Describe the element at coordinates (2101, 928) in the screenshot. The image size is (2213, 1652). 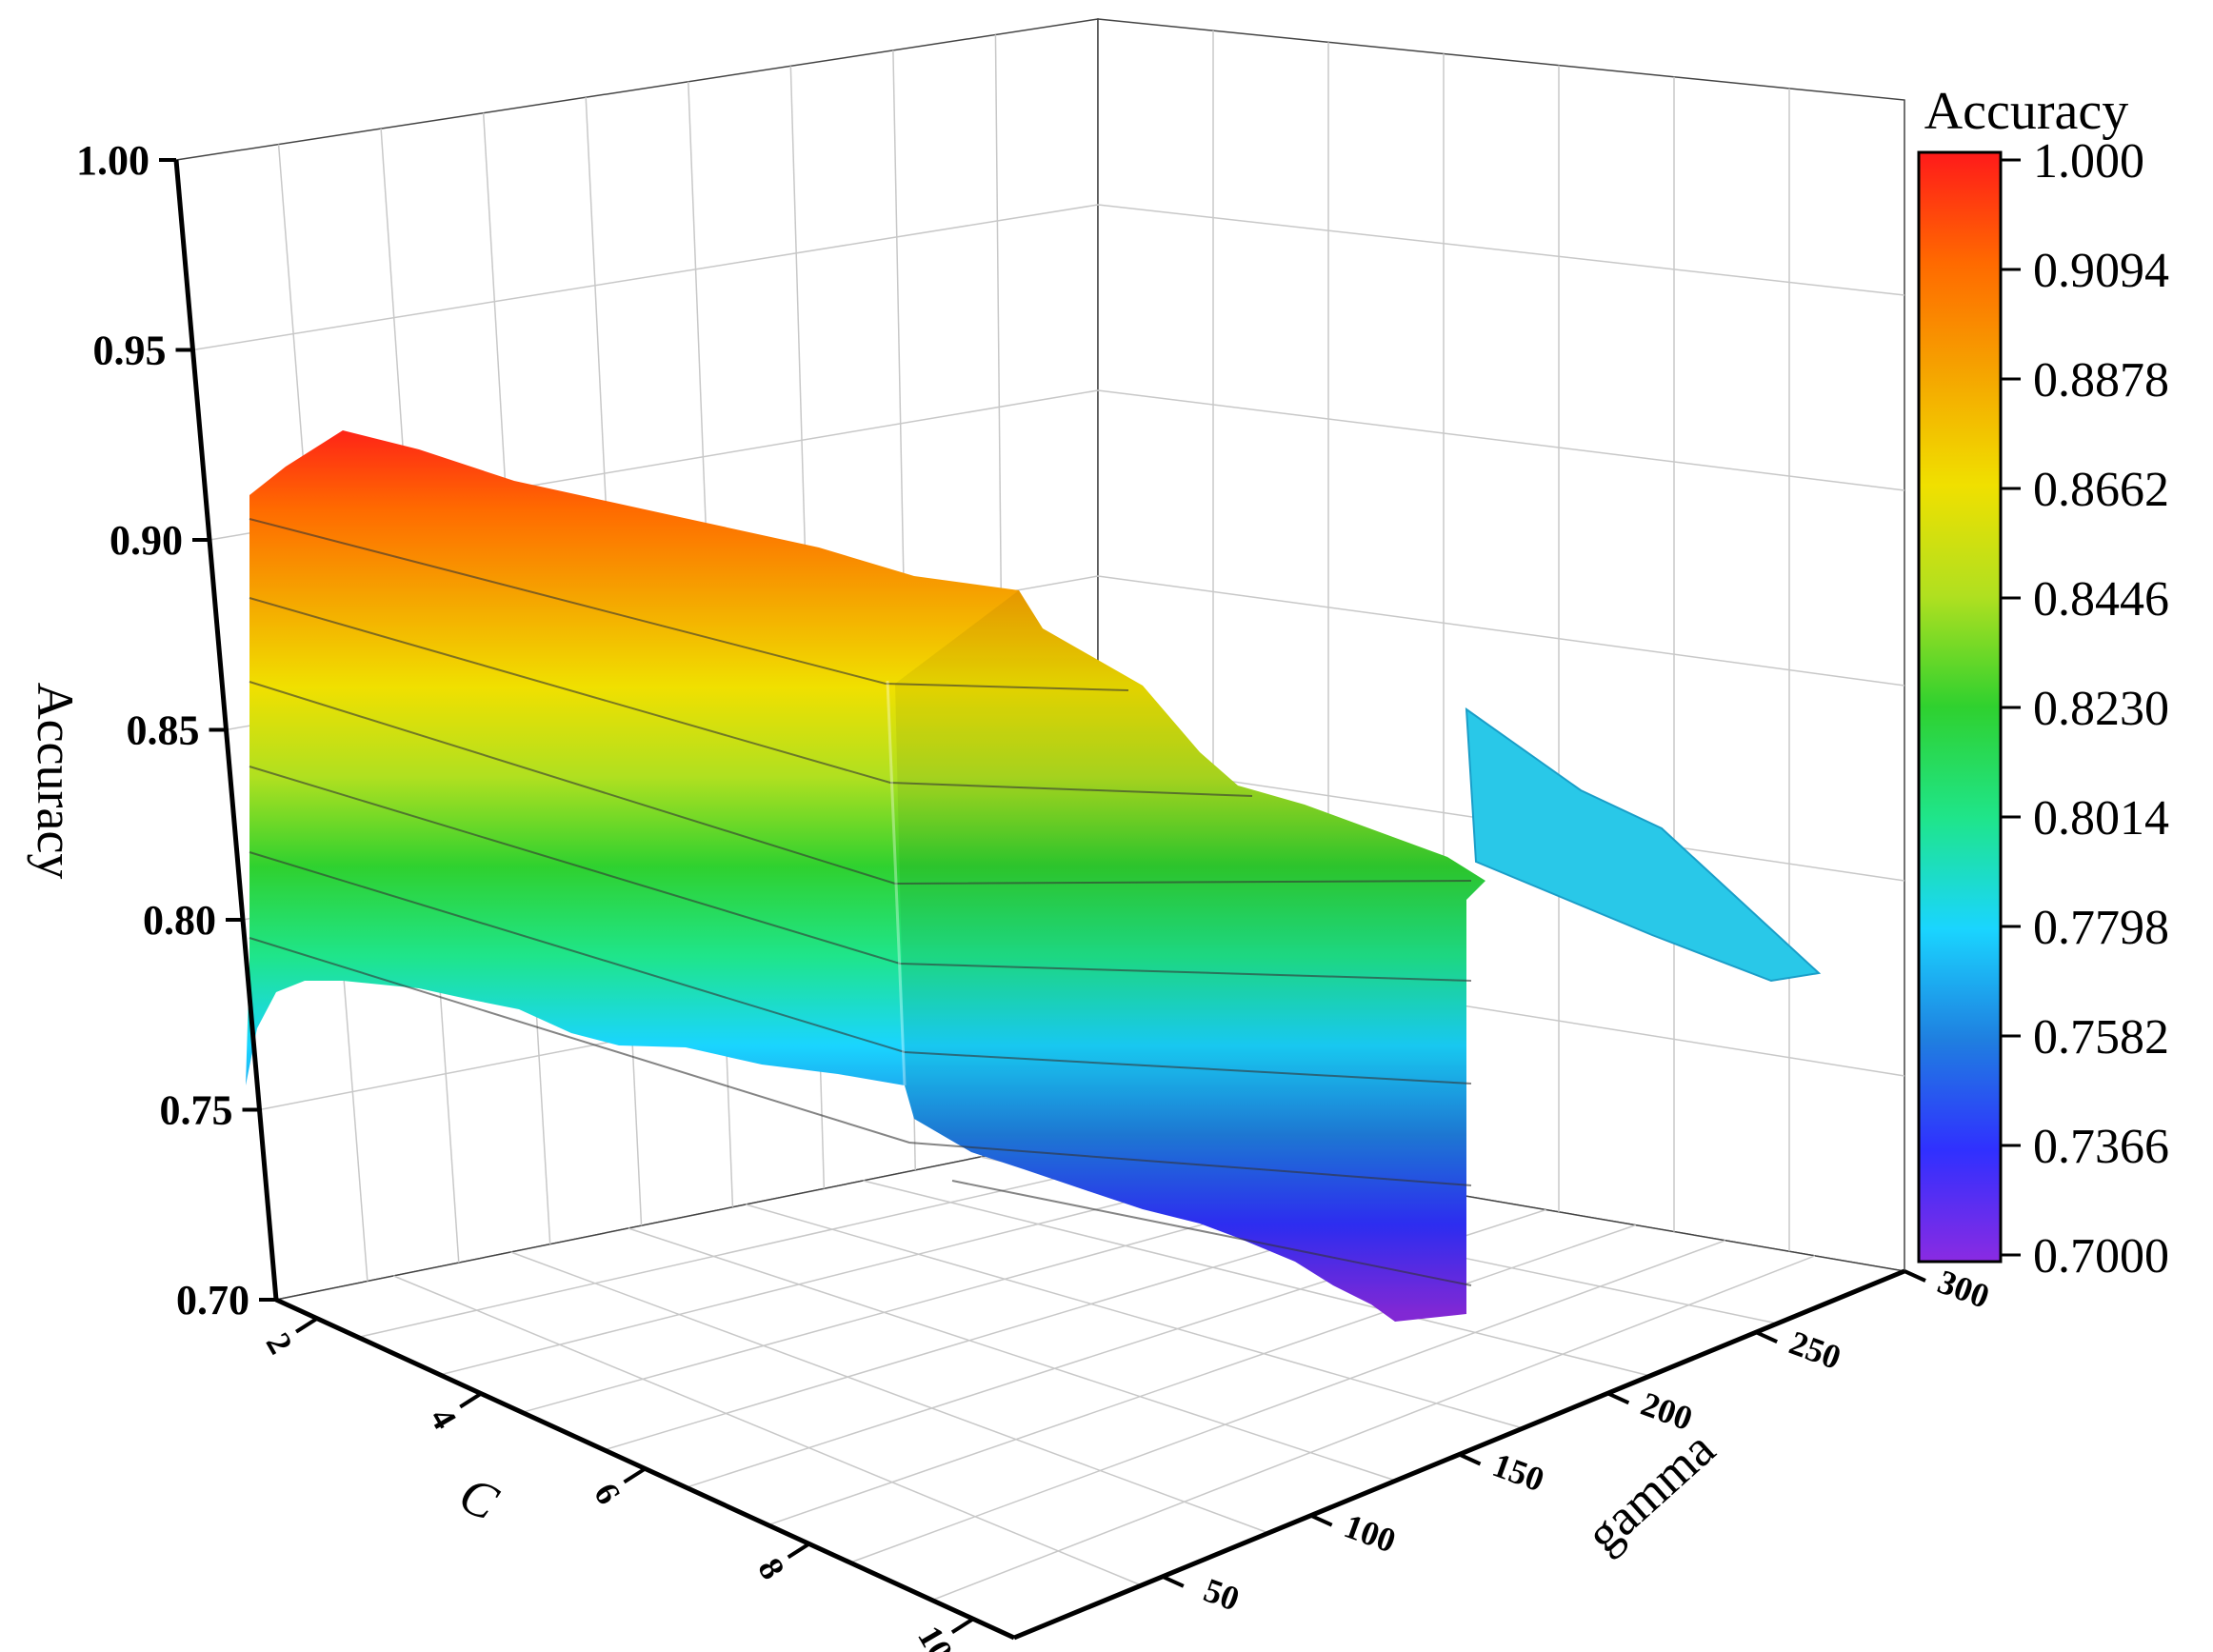
I see `colorbar-tick-label: 0.7798` at that location.